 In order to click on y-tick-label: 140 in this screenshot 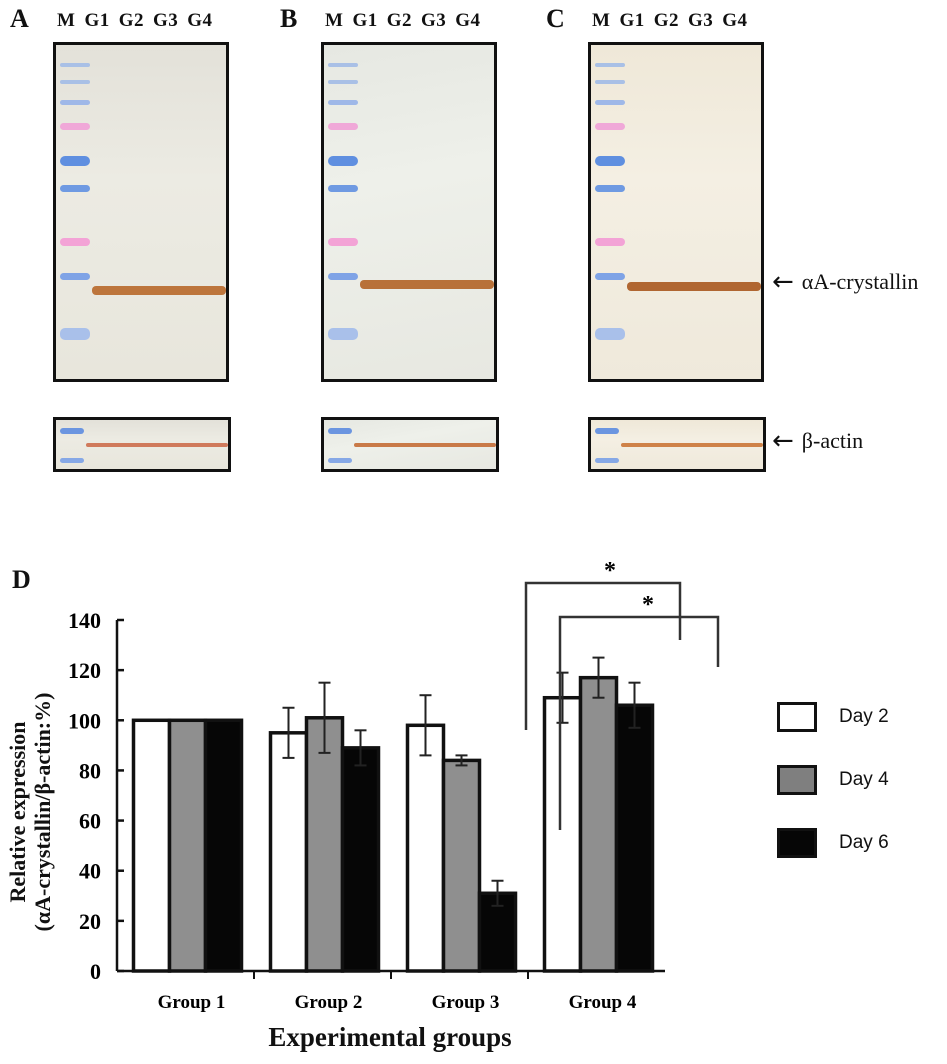, I will do `click(84, 620)`.